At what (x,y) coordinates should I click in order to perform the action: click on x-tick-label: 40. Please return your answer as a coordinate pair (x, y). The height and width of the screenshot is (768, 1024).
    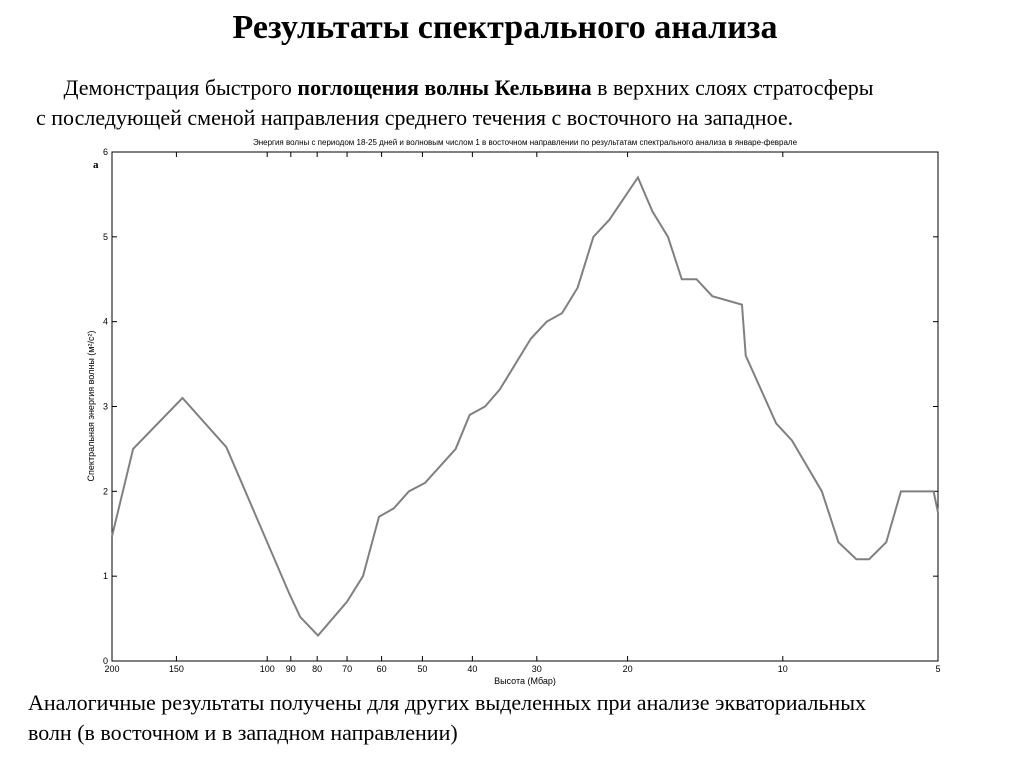
    Looking at the image, I should click on (472, 669).